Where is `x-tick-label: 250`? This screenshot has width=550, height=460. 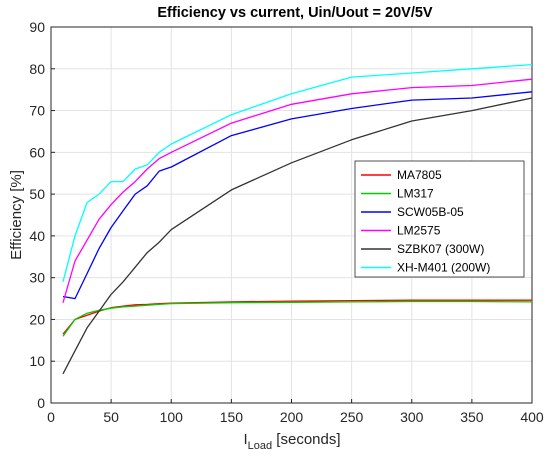 x-tick-label: 250 is located at coordinates (352, 417).